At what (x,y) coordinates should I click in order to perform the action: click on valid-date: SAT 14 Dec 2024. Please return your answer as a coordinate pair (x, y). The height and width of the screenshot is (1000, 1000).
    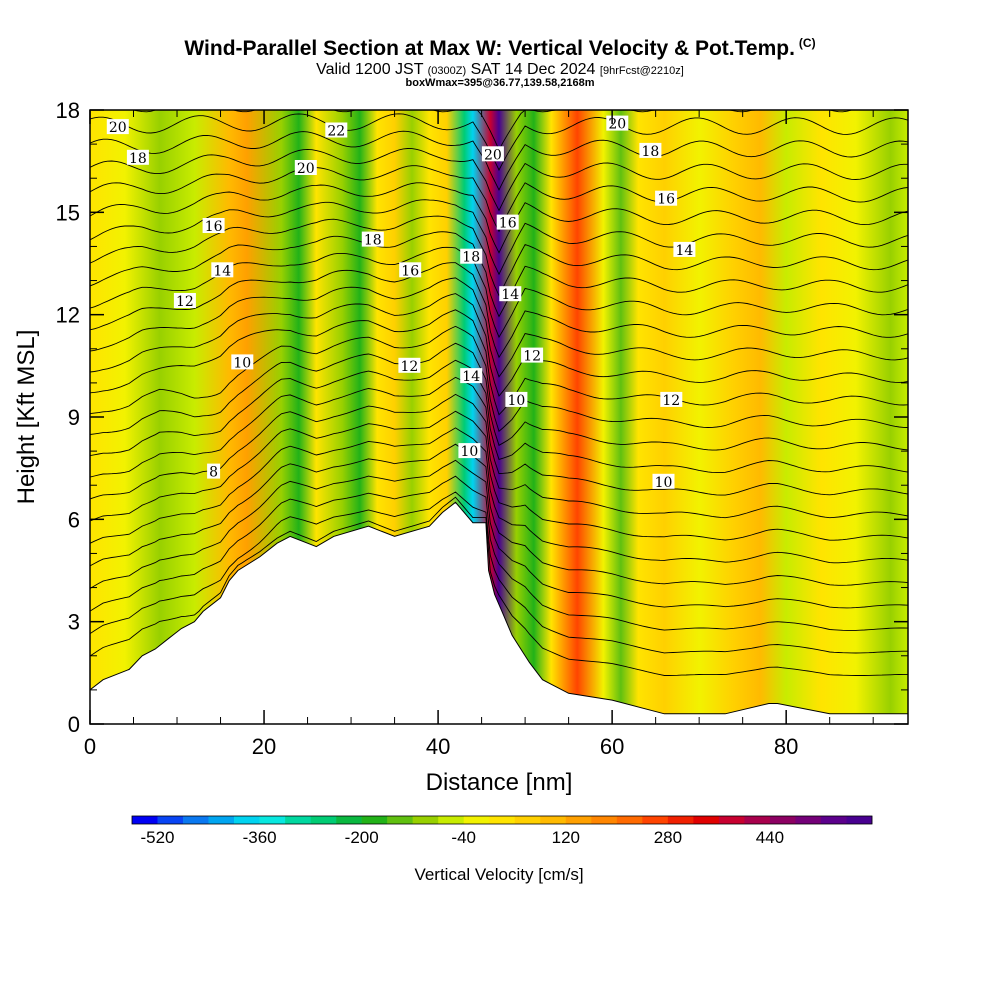
    Looking at the image, I should click on (533, 69).